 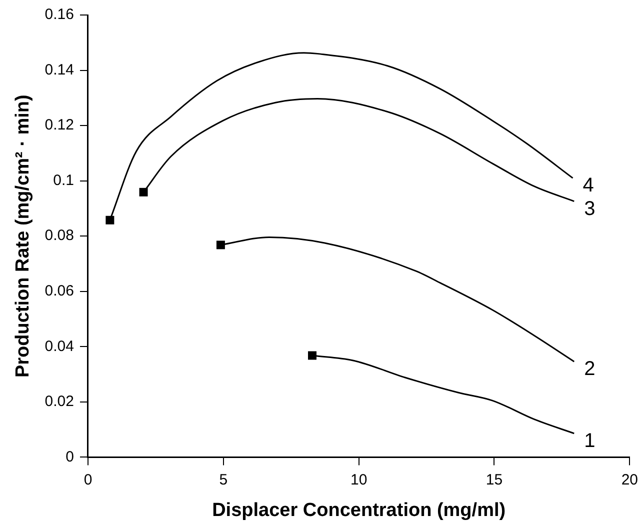 What do you see at coordinates (629, 479) in the screenshot?
I see `x-tick-label: 20` at bounding box center [629, 479].